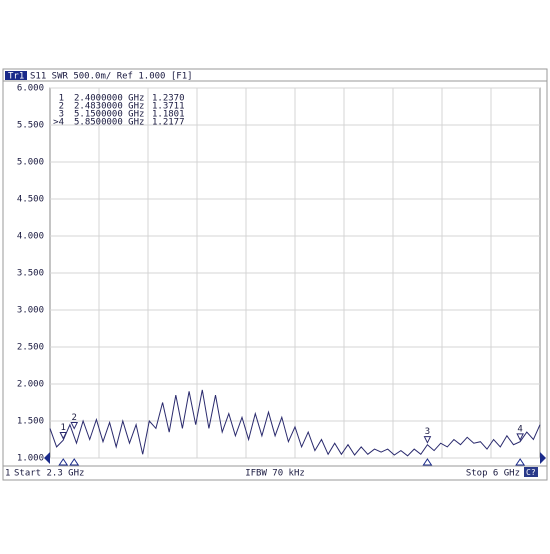  What do you see at coordinates (30, 126) in the screenshot?
I see `y-tick-label: 5.500` at bounding box center [30, 126].